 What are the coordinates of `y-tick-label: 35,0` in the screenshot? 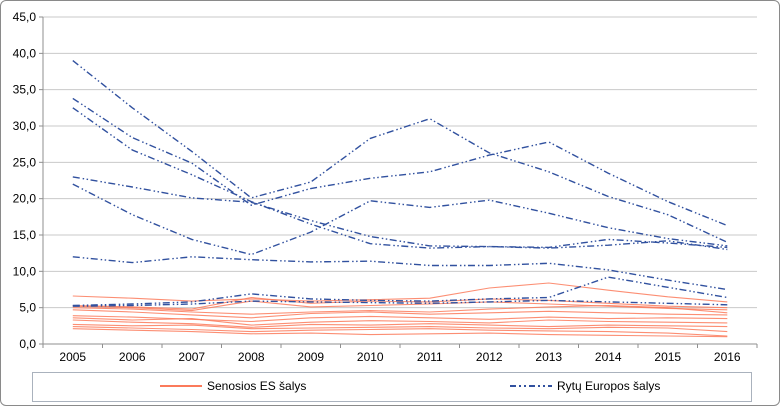 It's located at (25, 90).